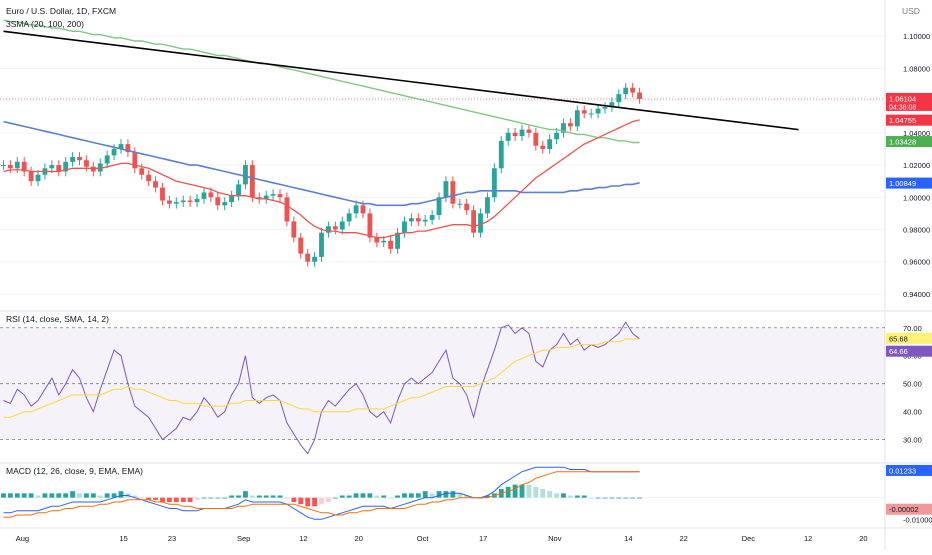 This screenshot has height=555, width=932. What do you see at coordinates (917, 519) in the screenshot?
I see `macd-tick-label: -0.01000` at bounding box center [917, 519].